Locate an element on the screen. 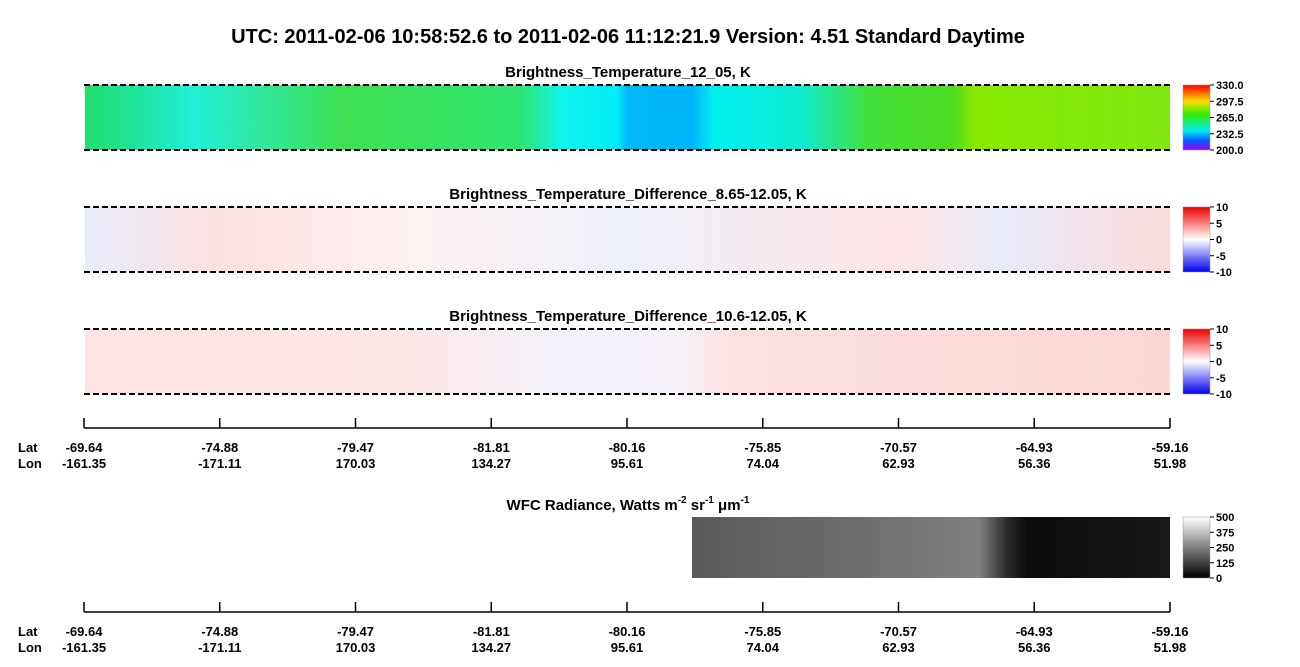  colorbar-label: 250 is located at coordinates (1225, 549).